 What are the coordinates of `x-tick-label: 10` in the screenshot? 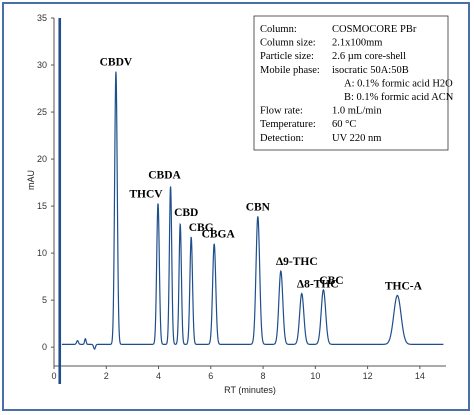 It's located at (315, 376).